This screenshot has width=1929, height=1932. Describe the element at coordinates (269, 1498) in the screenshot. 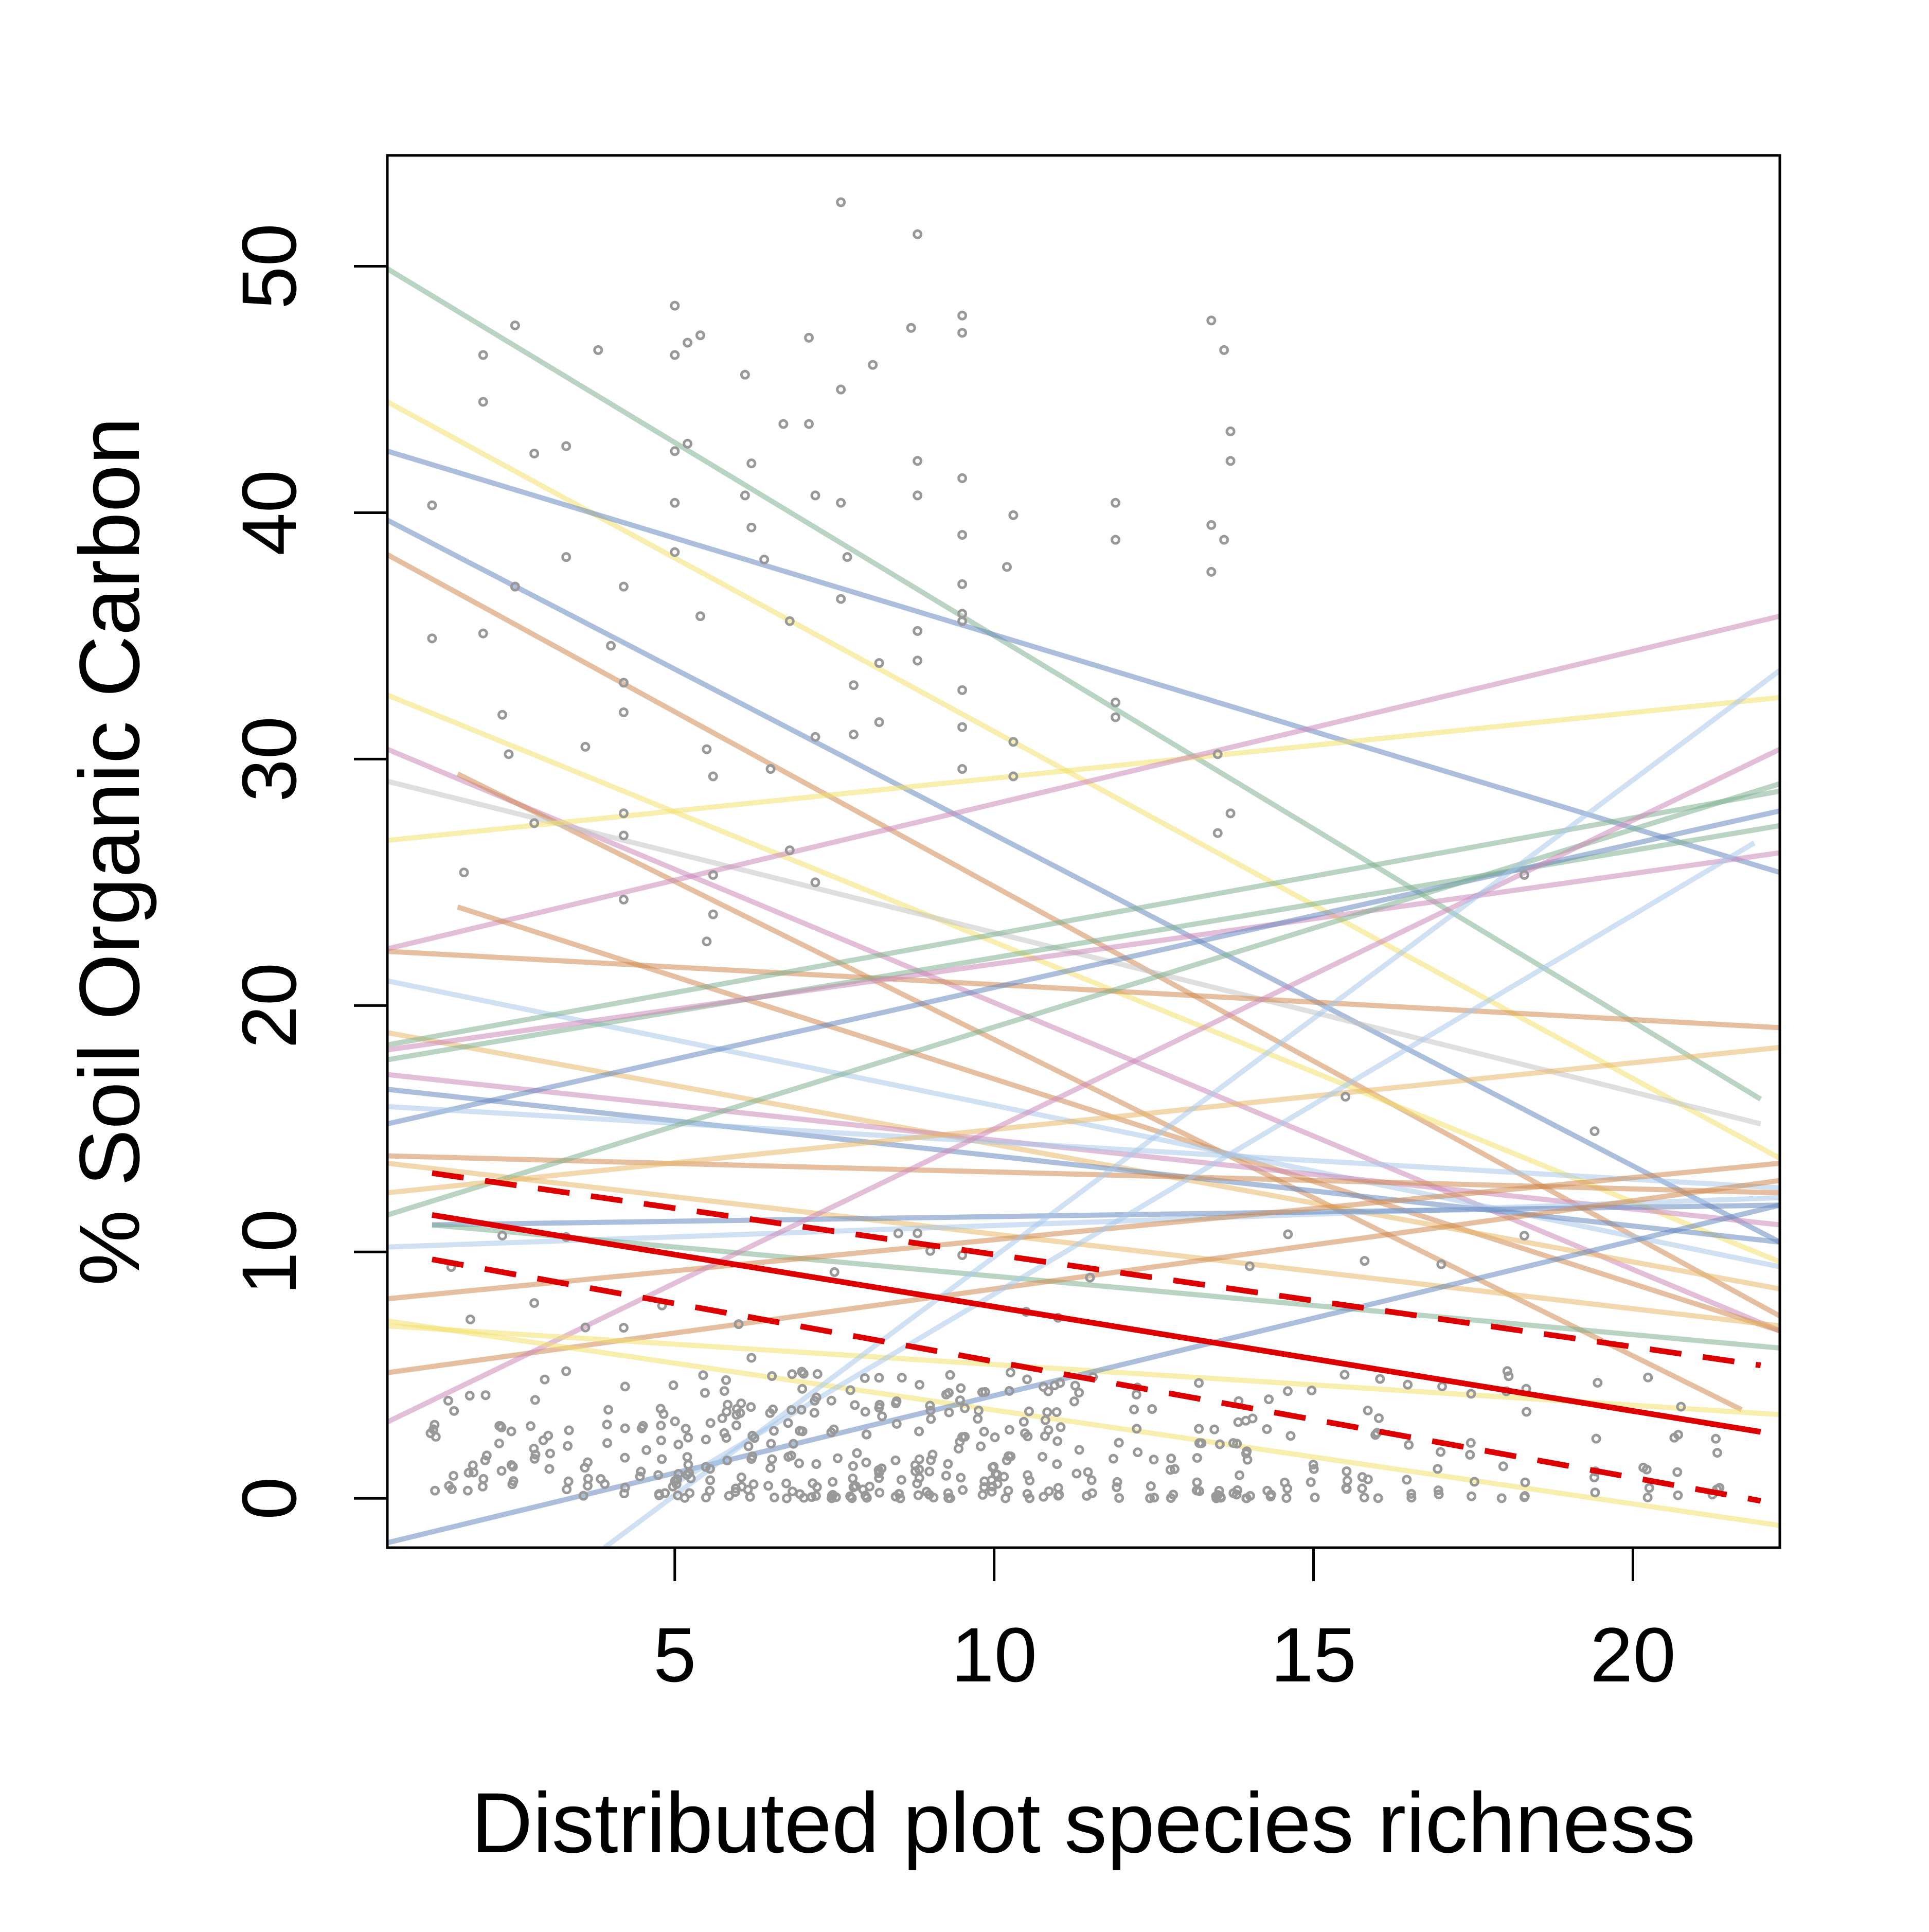

I see `y-tick-label-0: 0` at that location.